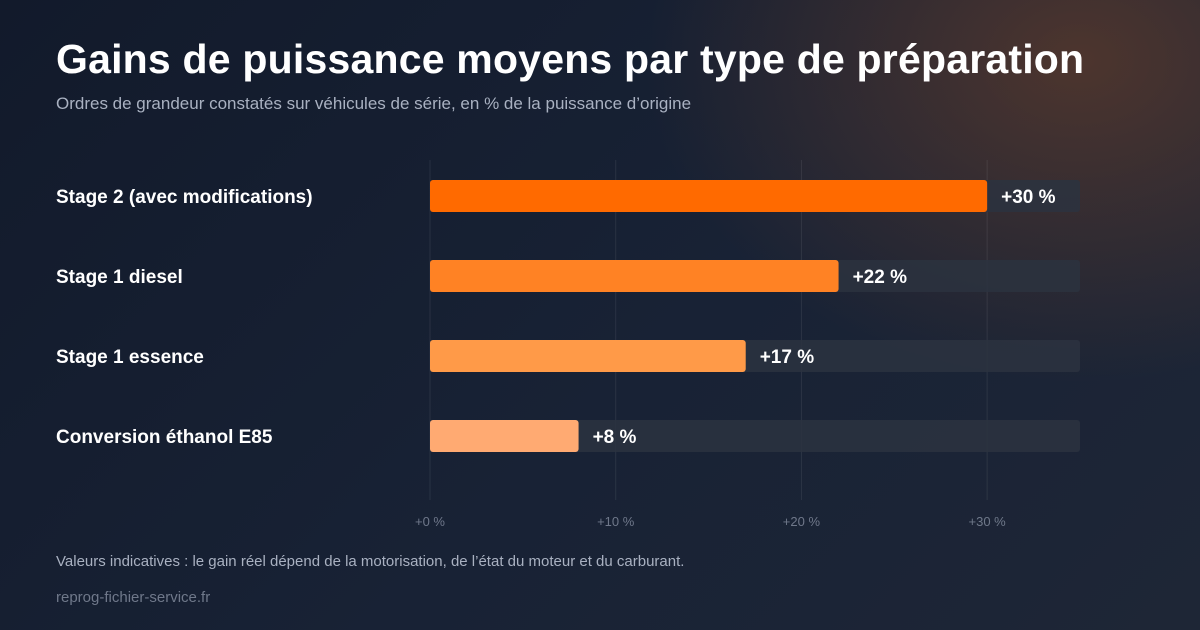 Image resolution: width=1200 pixels, height=630 pixels. I want to click on value-label: +8 %, so click(615, 437).